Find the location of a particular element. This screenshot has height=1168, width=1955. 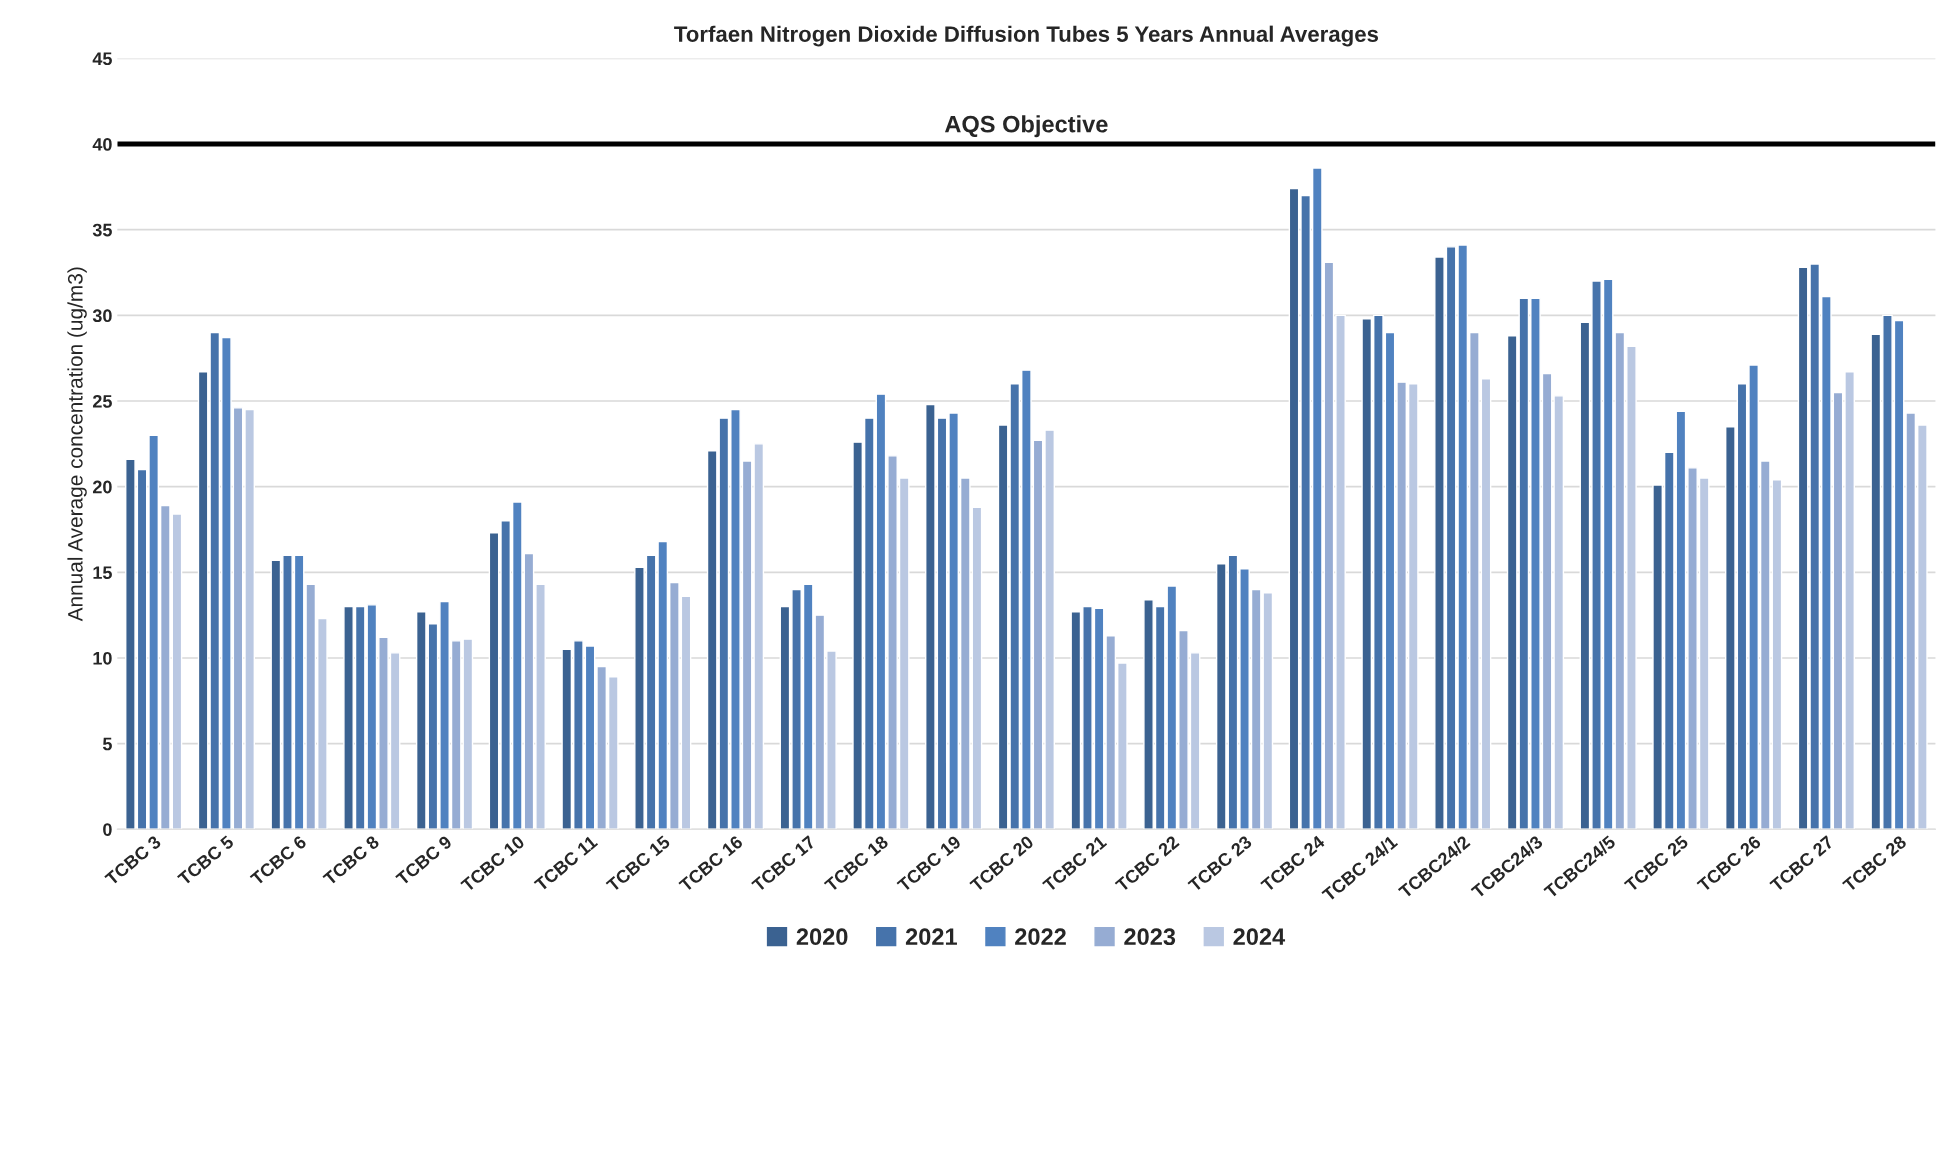

y-axis-title: Annual Average concentration (ug/m3) is located at coordinates (77, 444).